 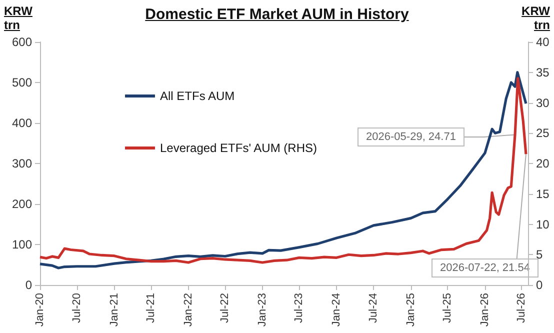 What do you see at coordinates (188, 310) in the screenshot?
I see `x-tick-label: Jan-22` at bounding box center [188, 310].